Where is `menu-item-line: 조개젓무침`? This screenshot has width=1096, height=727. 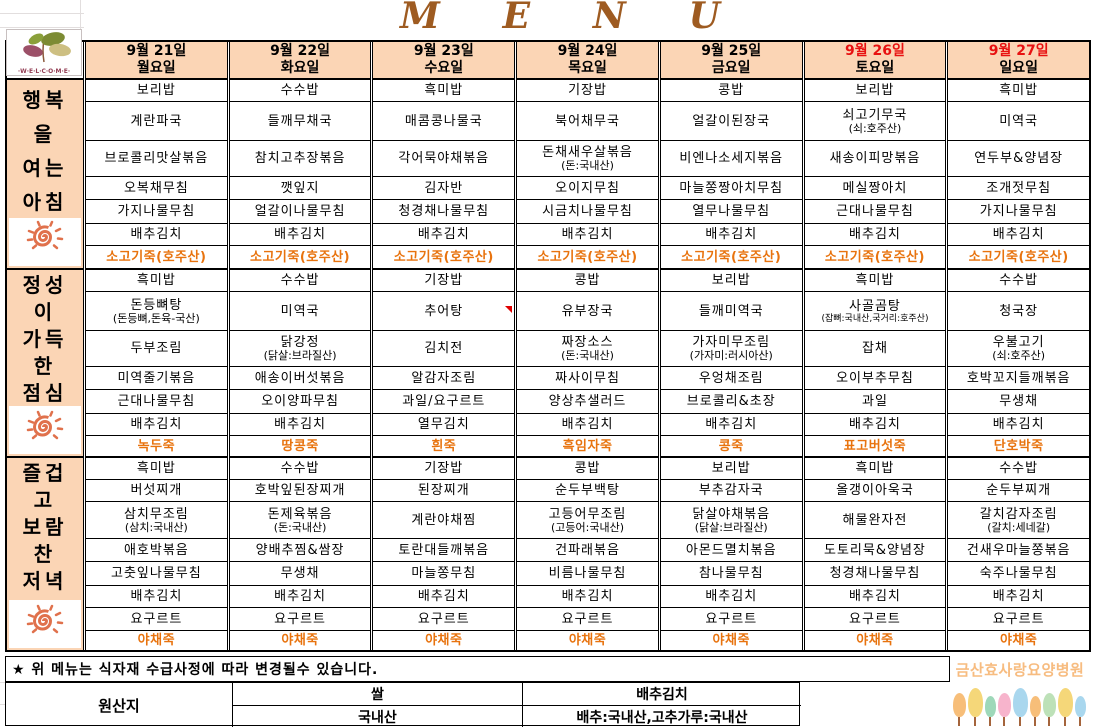 menu-item-line: 조개젓무침 is located at coordinates (1019, 188).